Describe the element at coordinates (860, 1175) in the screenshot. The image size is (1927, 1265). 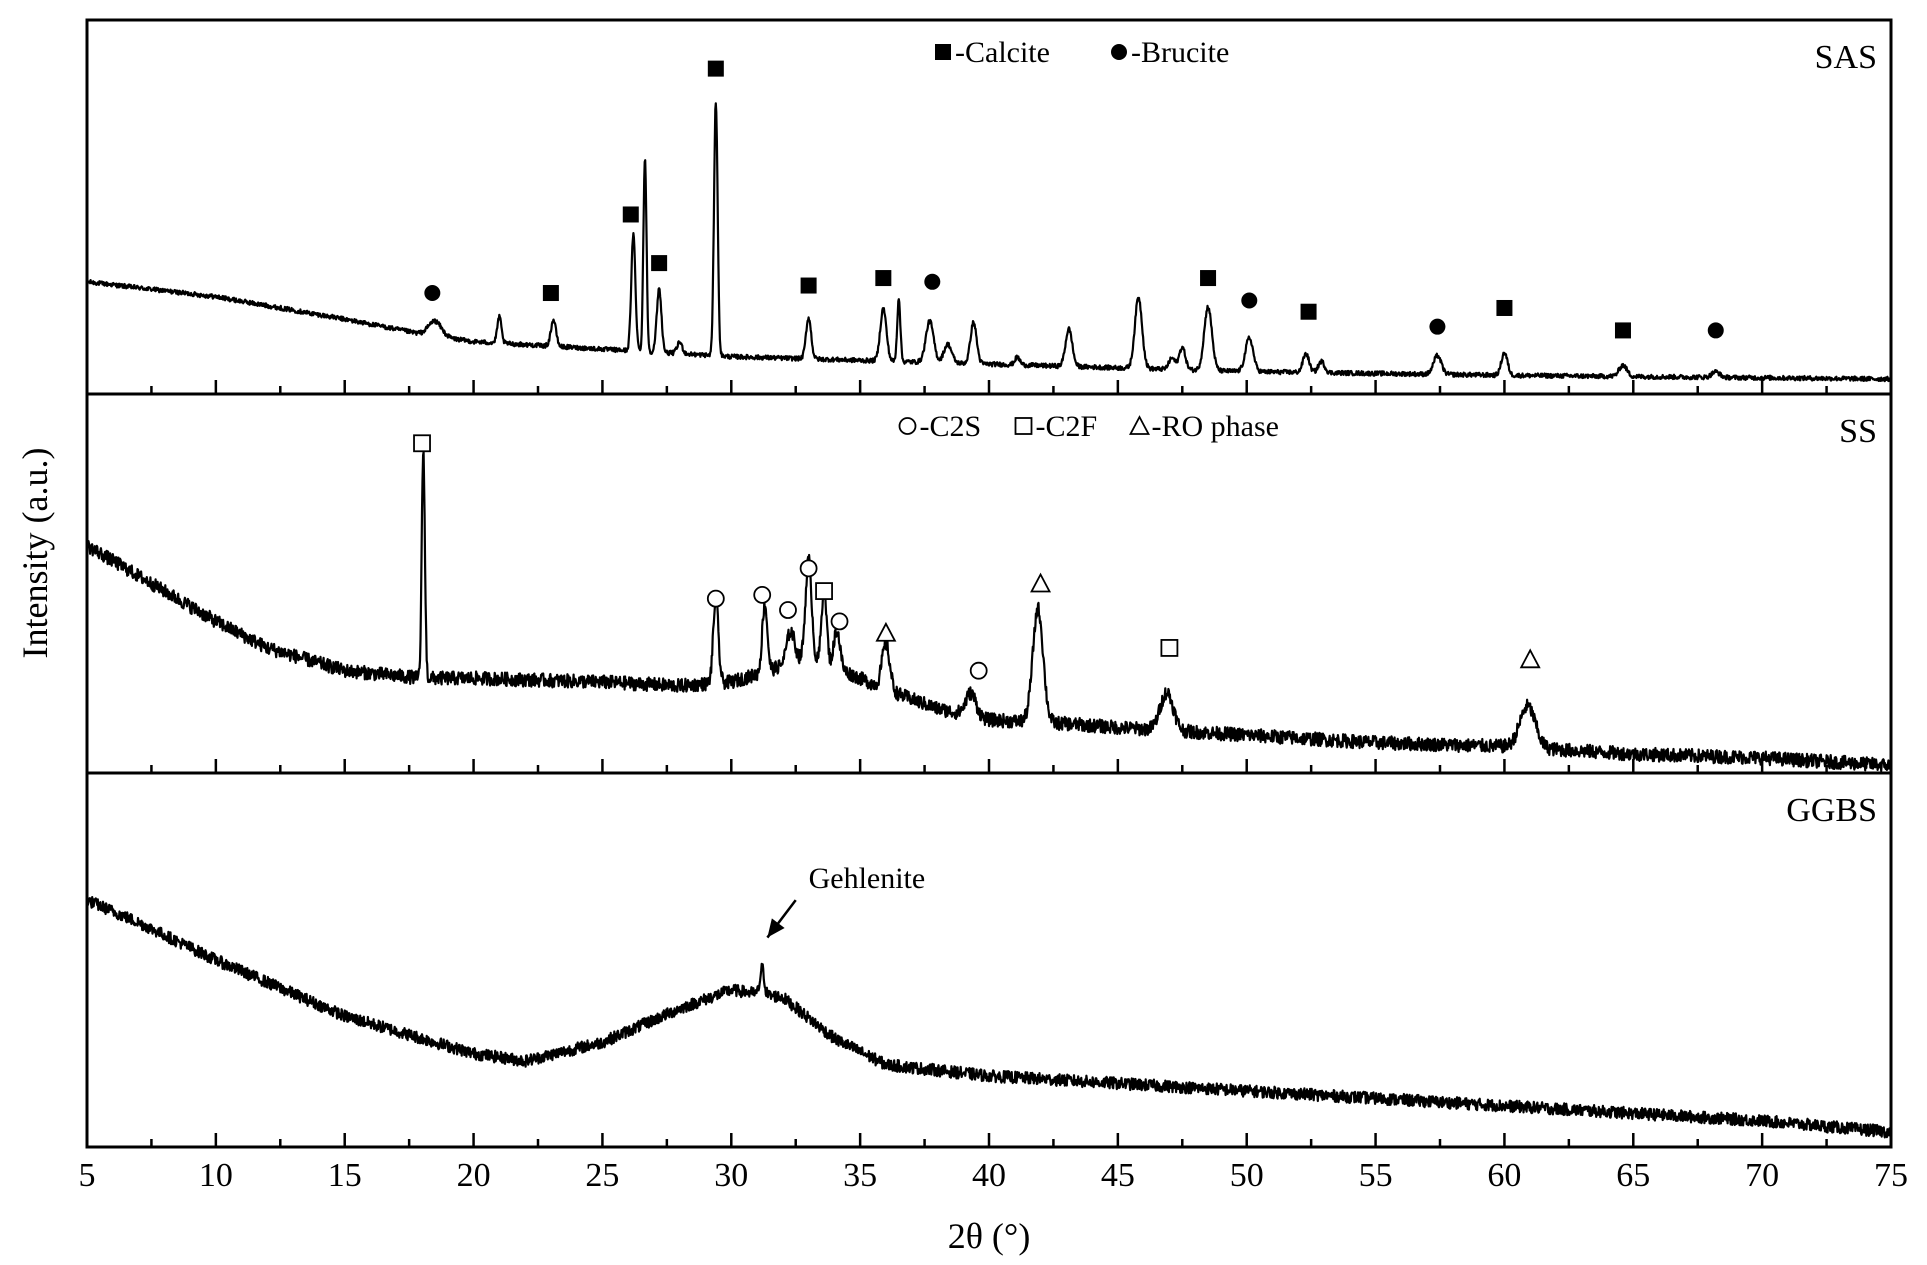
I see `x-tick-label: 35` at that location.